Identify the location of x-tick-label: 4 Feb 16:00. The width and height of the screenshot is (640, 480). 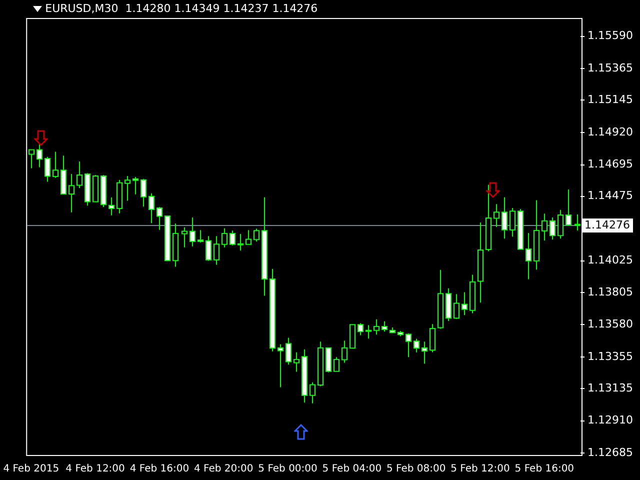
(160, 469).